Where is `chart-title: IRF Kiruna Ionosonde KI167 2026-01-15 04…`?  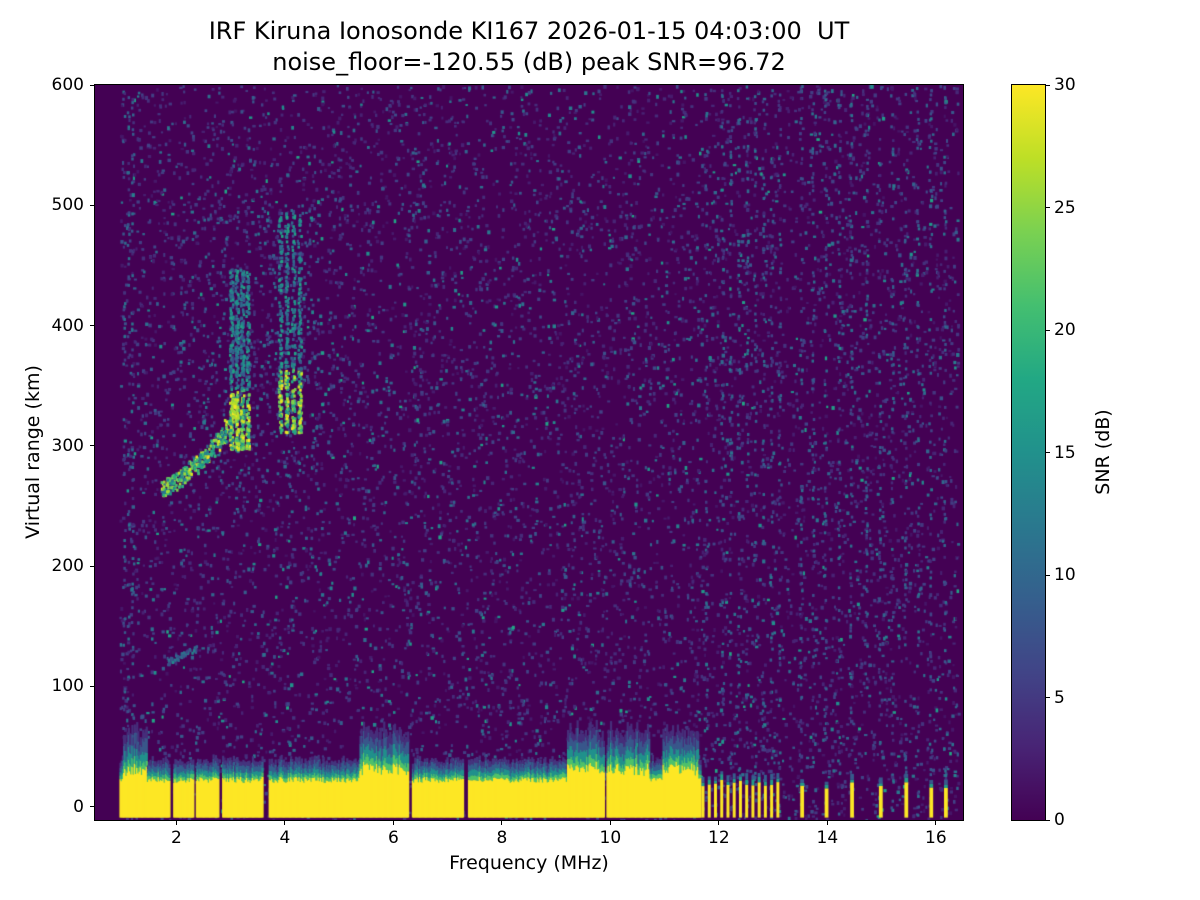 chart-title: IRF Kiruna Ionosonde KI167 2026-01-15 04… is located at coordinates (529, 47).